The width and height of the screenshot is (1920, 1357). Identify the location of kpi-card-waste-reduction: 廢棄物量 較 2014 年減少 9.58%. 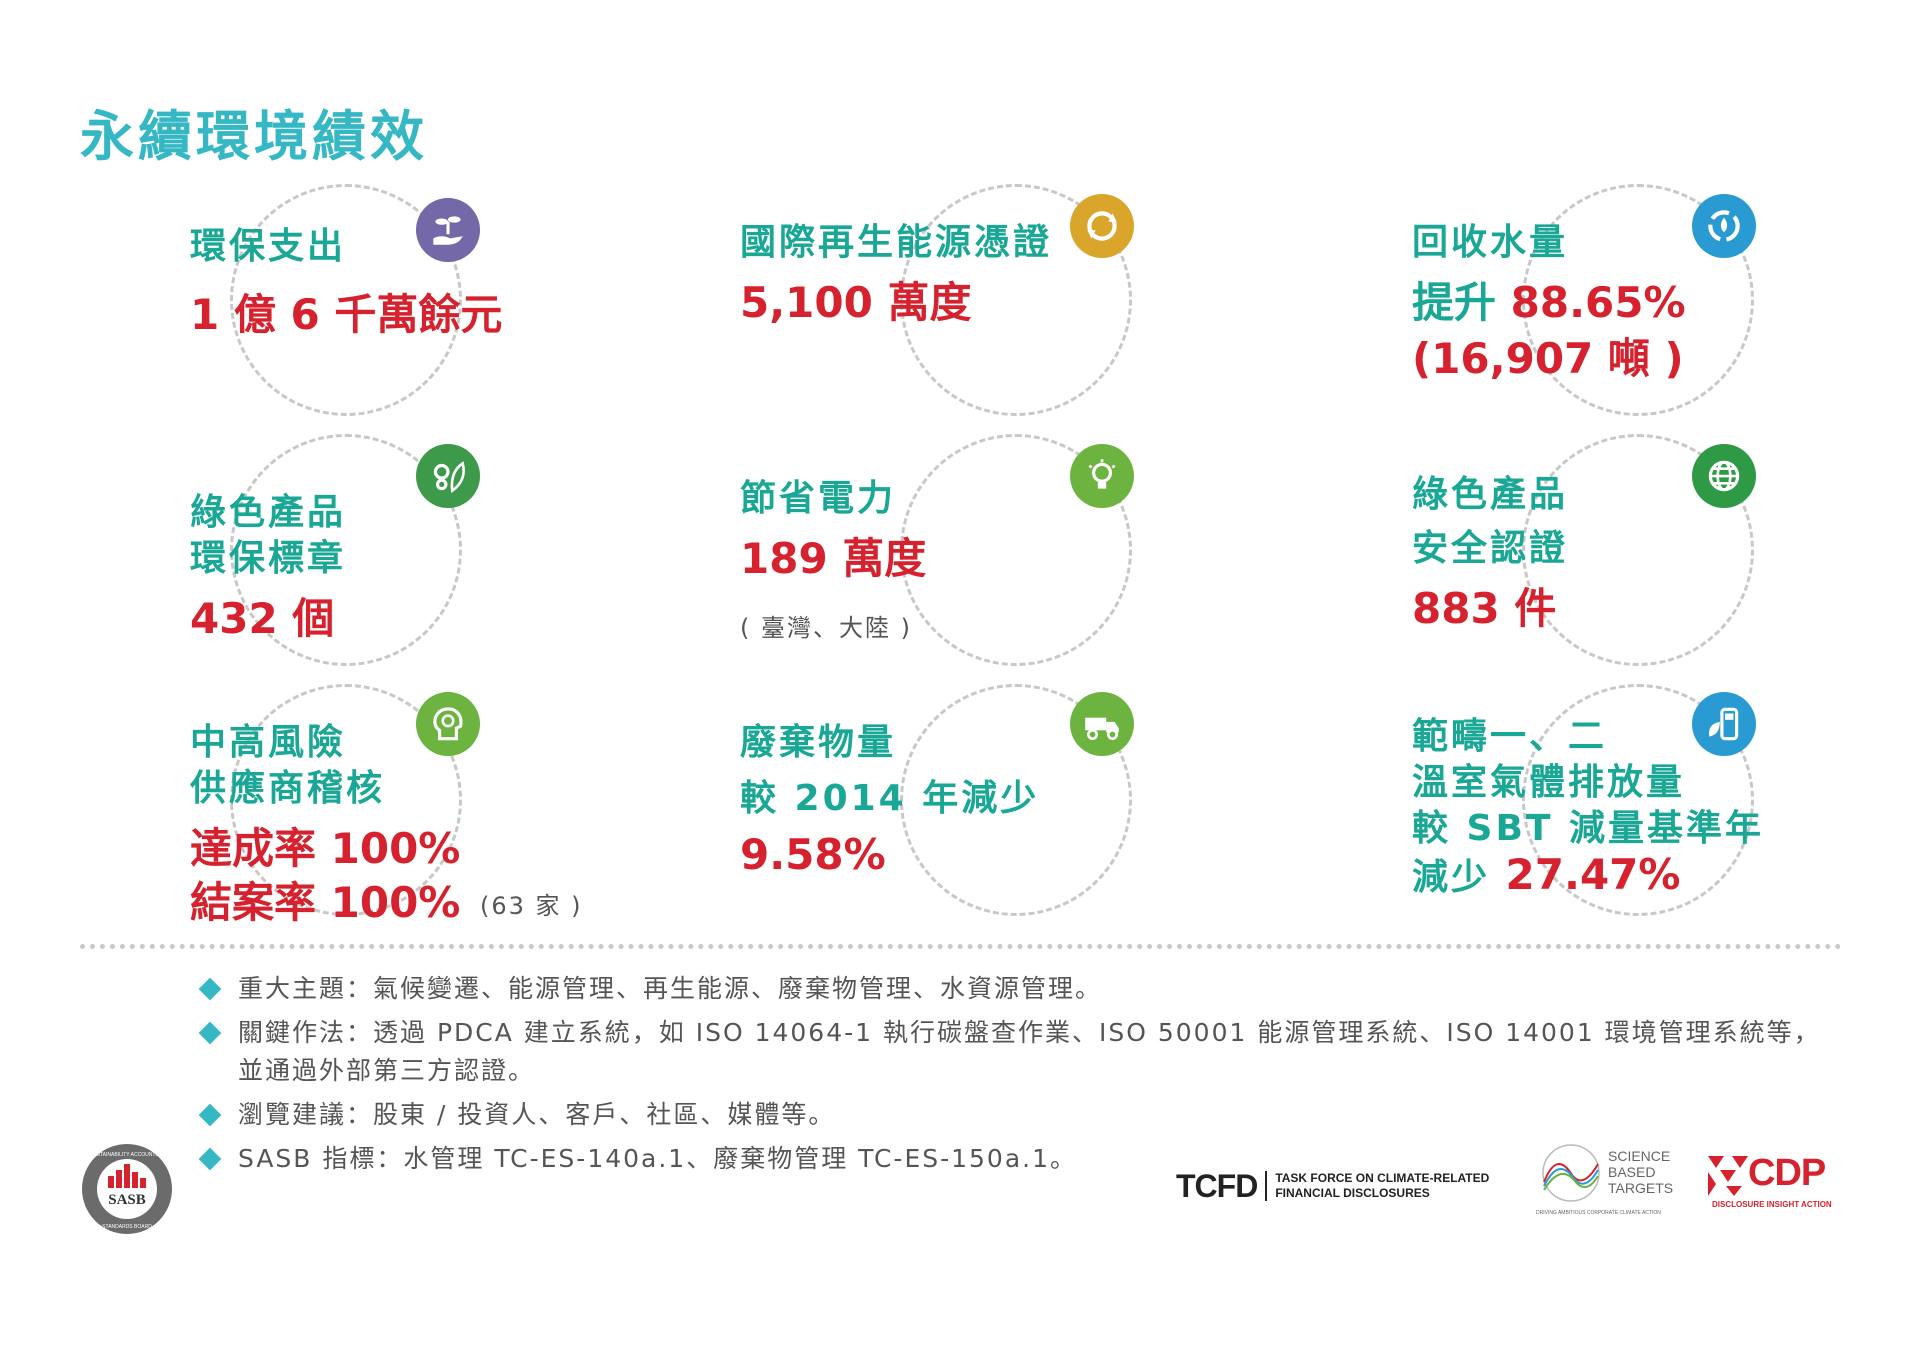
(1000, 810).